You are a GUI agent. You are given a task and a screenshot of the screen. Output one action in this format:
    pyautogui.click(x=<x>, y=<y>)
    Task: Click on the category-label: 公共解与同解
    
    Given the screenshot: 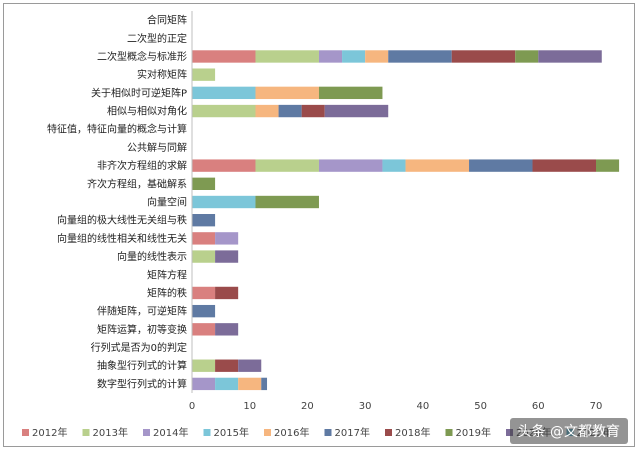 What is the action you would take?
    pyautogui.click(x=157, y=147)
    